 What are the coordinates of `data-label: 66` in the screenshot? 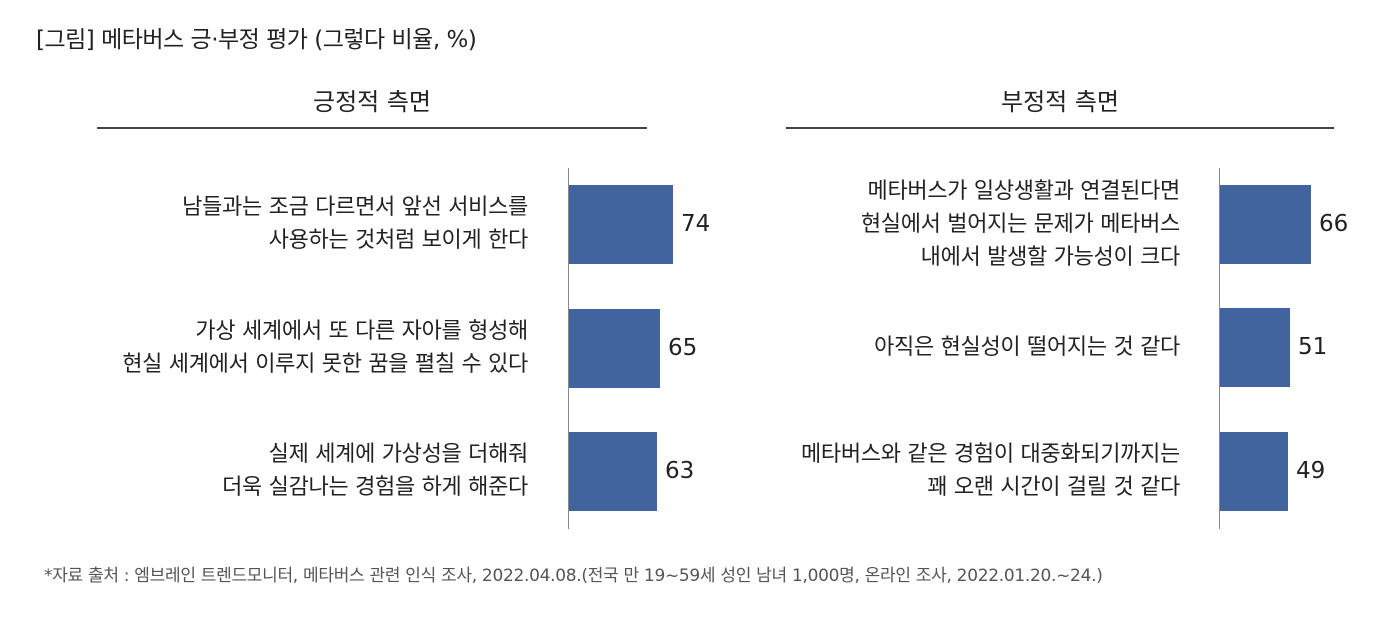 It's located at (1334, 224).